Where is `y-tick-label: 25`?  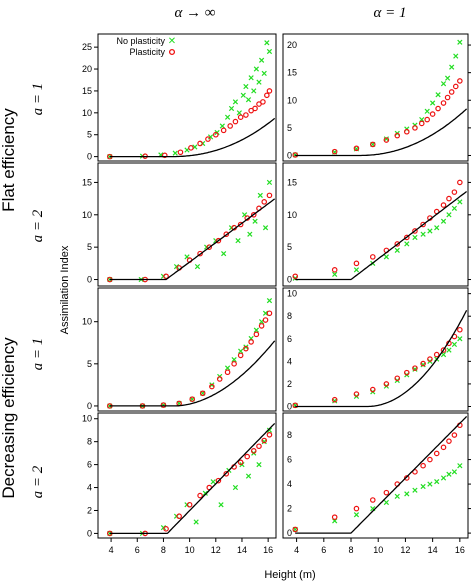
y-tick-label: 25 is located at coordinates (87, 47).